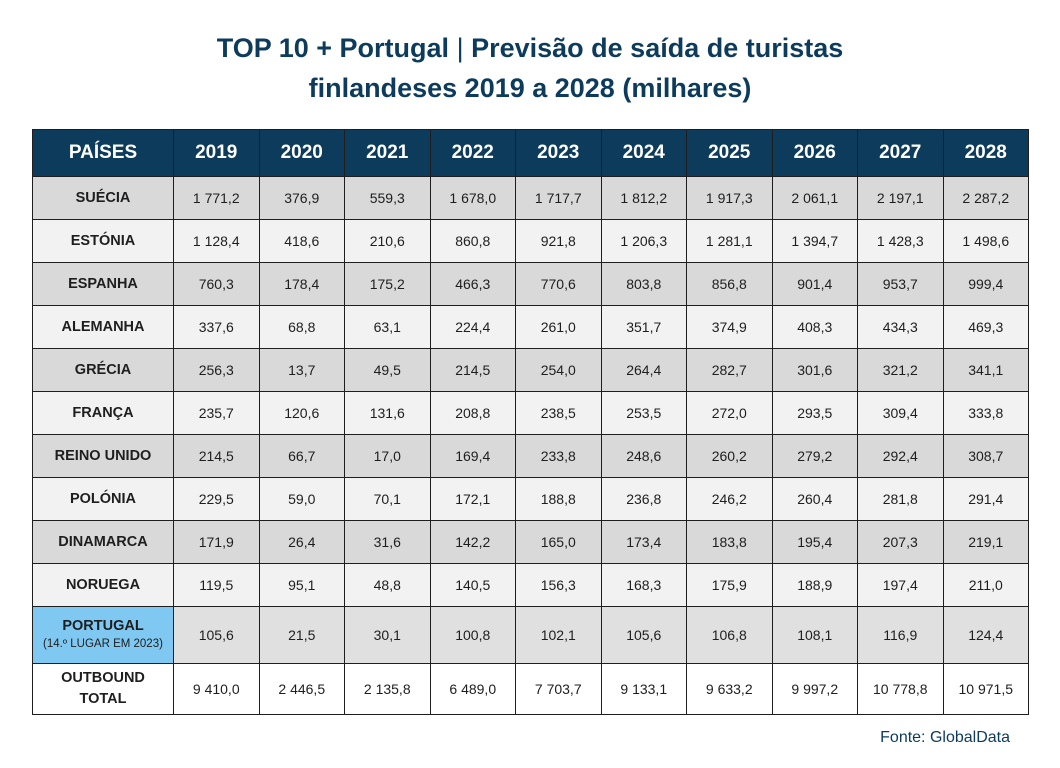 This screenshot has width=1060, height=768. Describe the element at coordinates (387, 635) in the screenshot. I see `value-cell: 30,1` at that location.